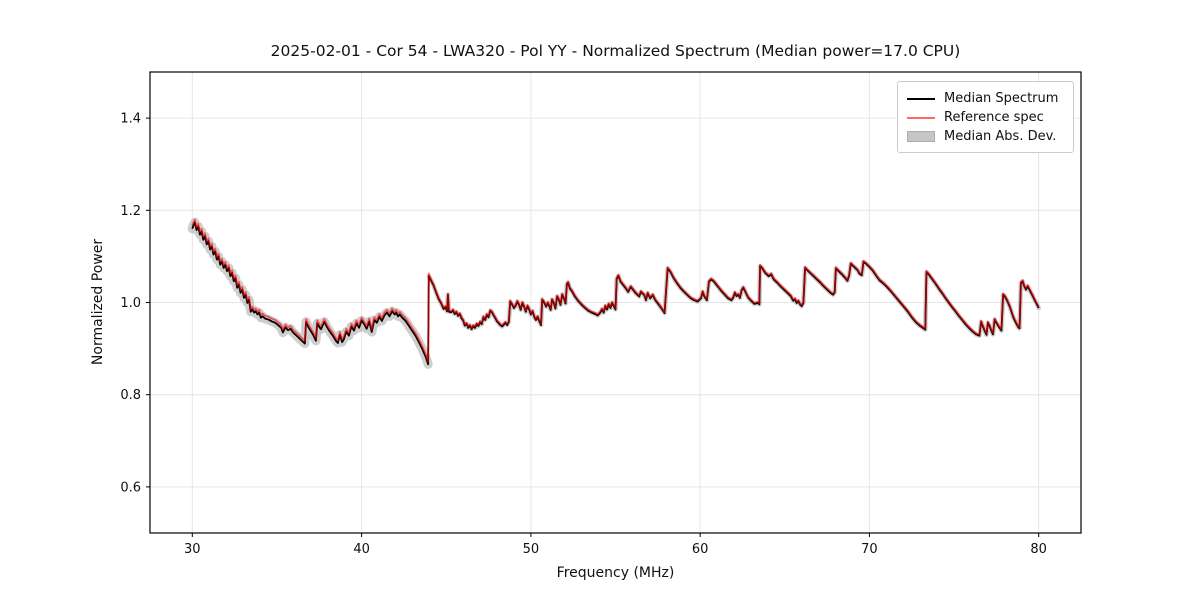 The width and height of the screenshot is (1200, 600). I want to click on legend-label: Median Spectrum, so click(1001, 98).